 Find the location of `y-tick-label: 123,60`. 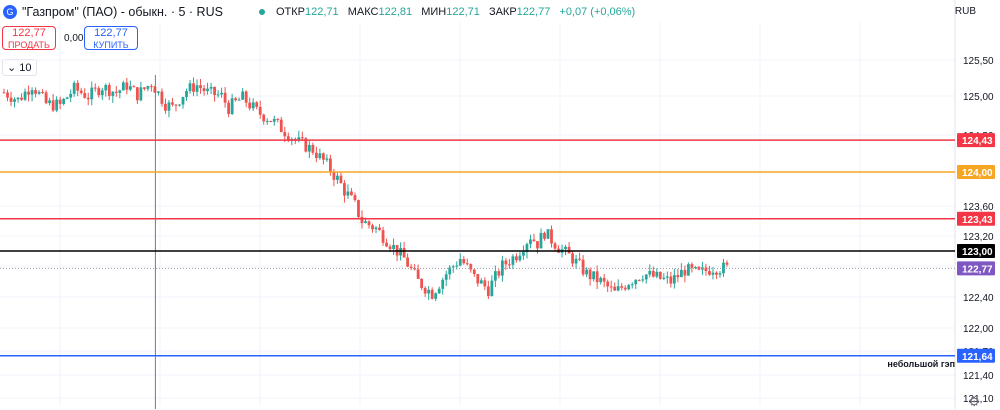

y-tick-label: 123,60 is located at coordinates (978, 207).